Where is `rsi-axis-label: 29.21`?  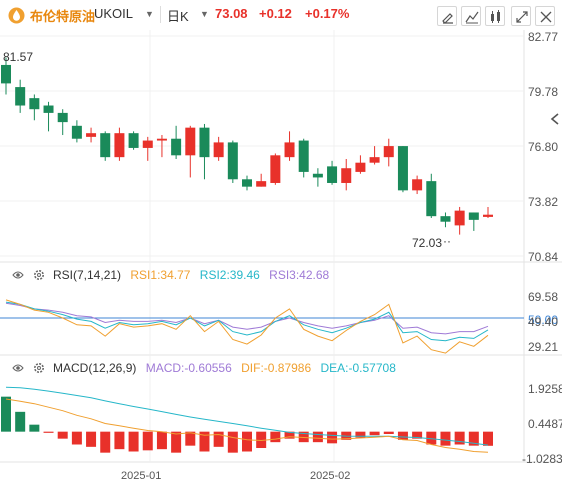 rsi-axis-label: 29.21 is located at coordinates (543, 347).